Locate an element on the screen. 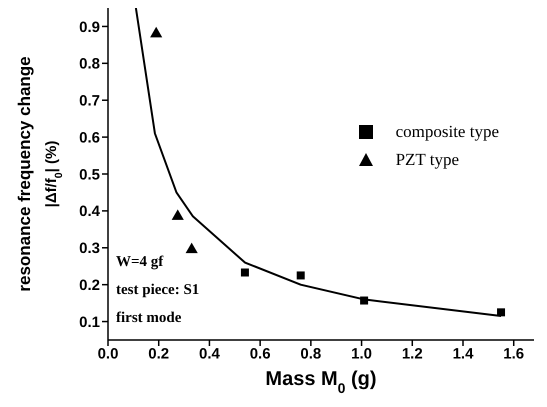 This screenshot has width=547, height=407. x-tick-label: 1.0 is located at coordinates (361, 354).